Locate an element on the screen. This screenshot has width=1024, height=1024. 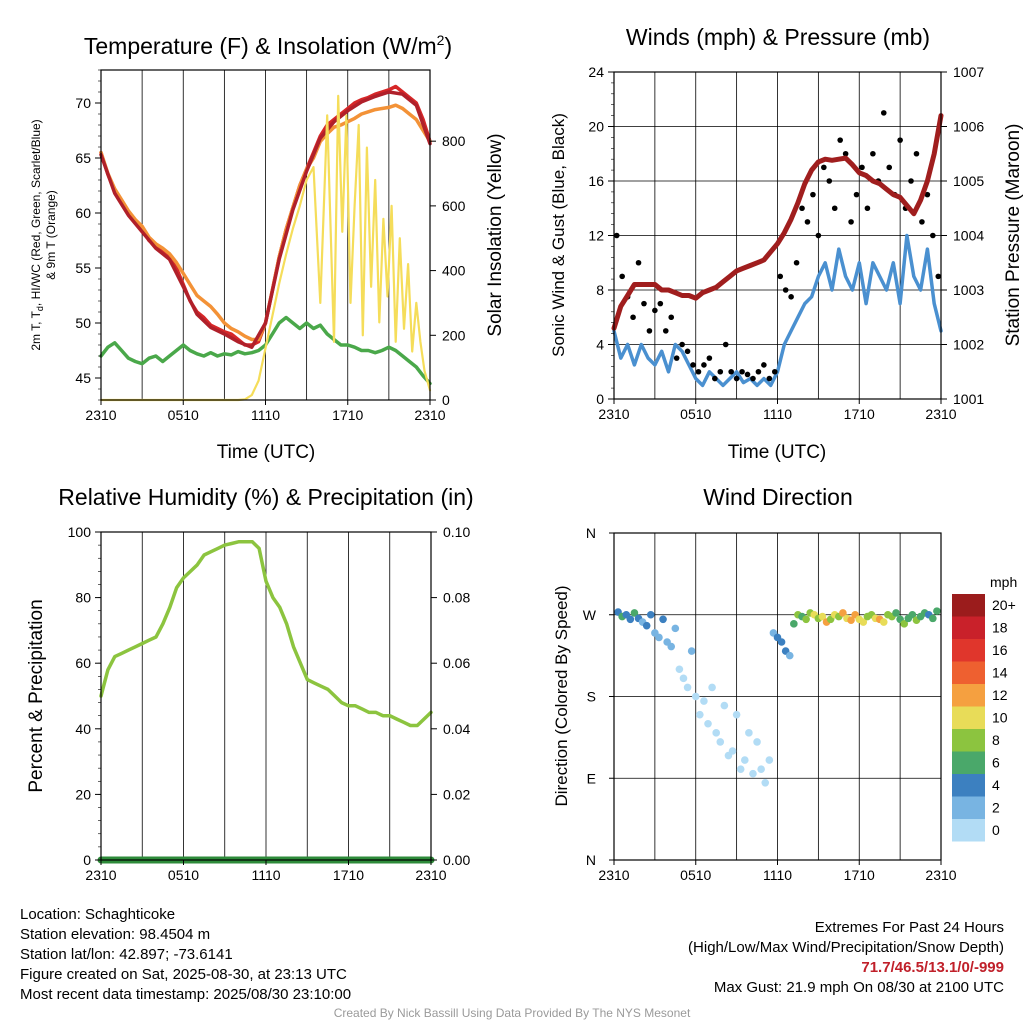
legend-label: 20+ is located at coordinates (1004, 605).